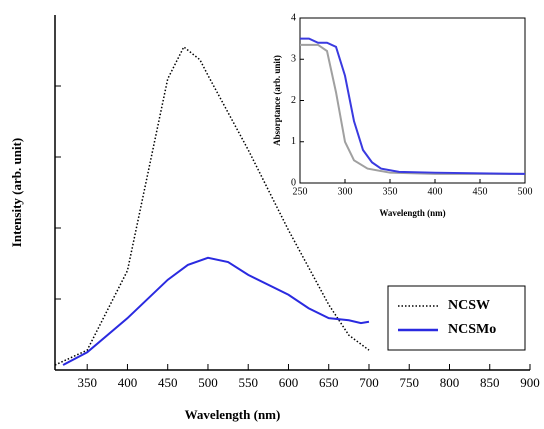 This screenshot has width=544, height=429. I want to click on legend-box, so click(456, 318).